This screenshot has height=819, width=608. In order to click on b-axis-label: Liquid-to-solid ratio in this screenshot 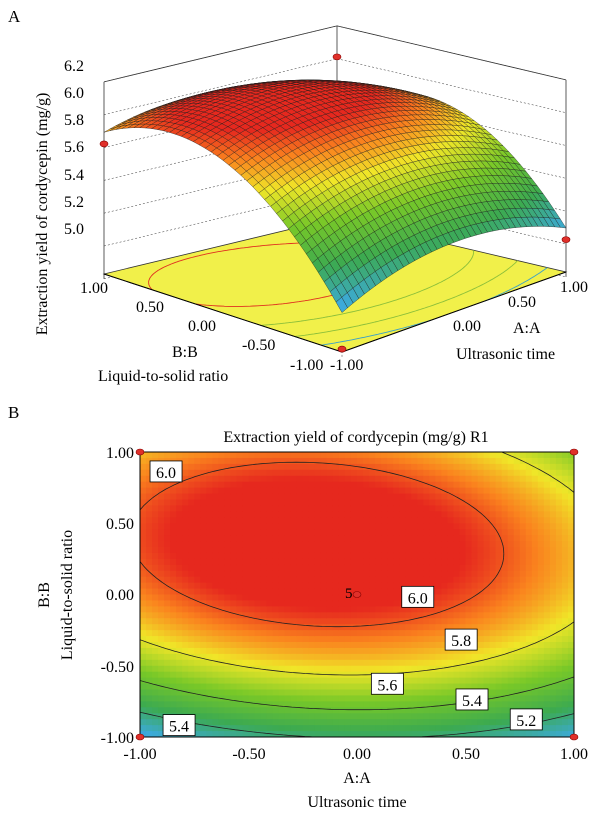, I will do `click(163, 376)`.